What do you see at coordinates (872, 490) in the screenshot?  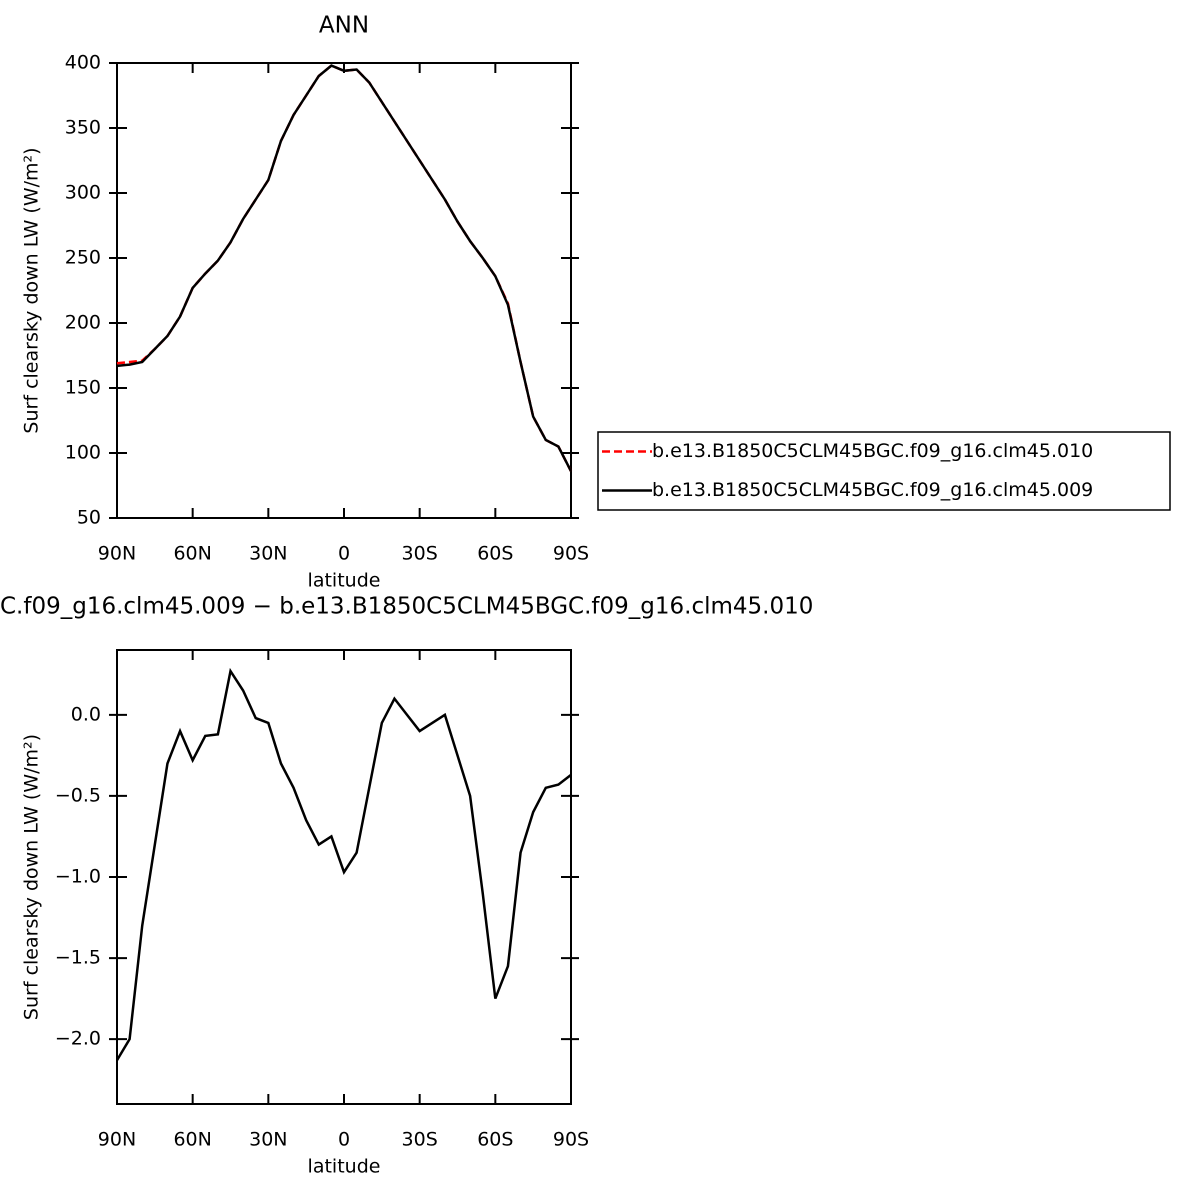 I see `legend-label: b.e13.B1850C5CLM45BGC.f09_g16.clm45.009` at bounding box center [872, 490].